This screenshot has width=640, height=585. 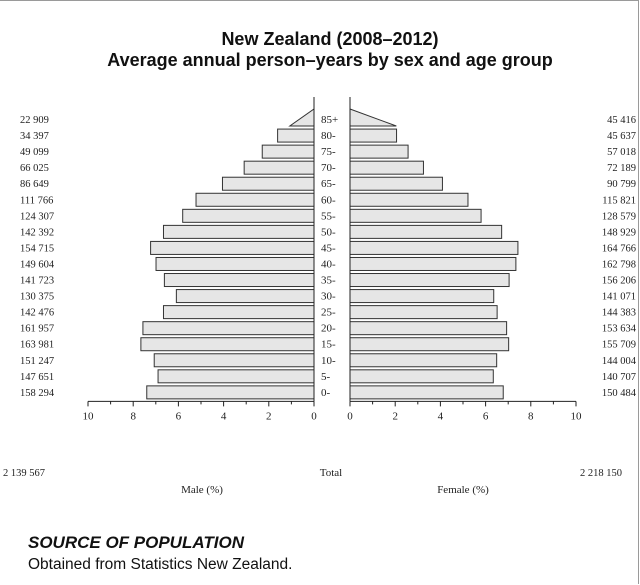 I want to click on age-group-label: 40-, so click(x=328, y=264).